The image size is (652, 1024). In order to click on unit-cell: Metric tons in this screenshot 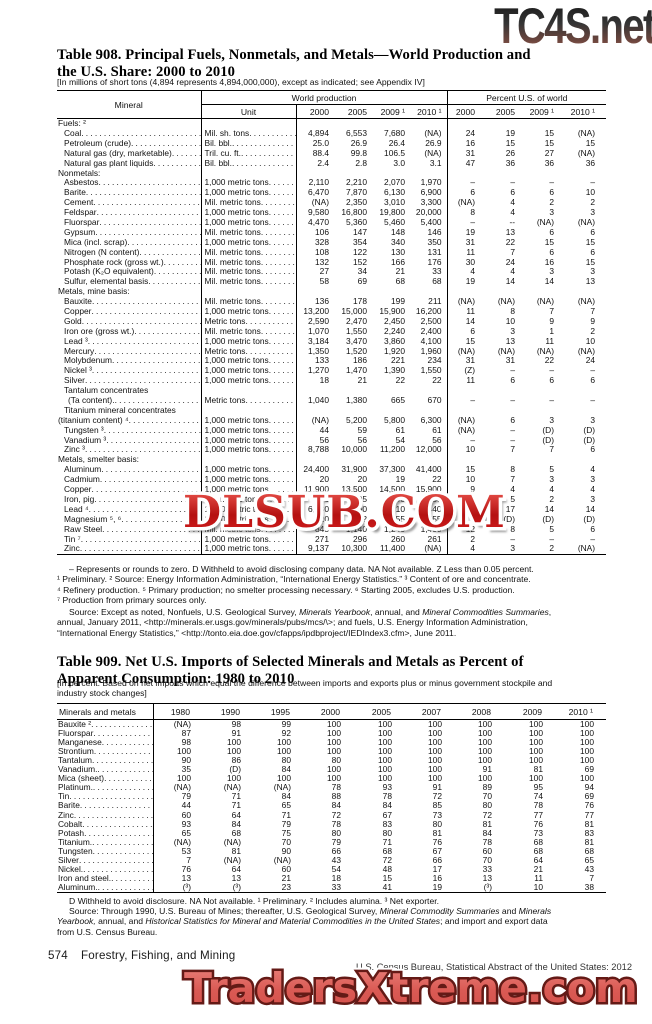, I will do `click(248, 351)`.